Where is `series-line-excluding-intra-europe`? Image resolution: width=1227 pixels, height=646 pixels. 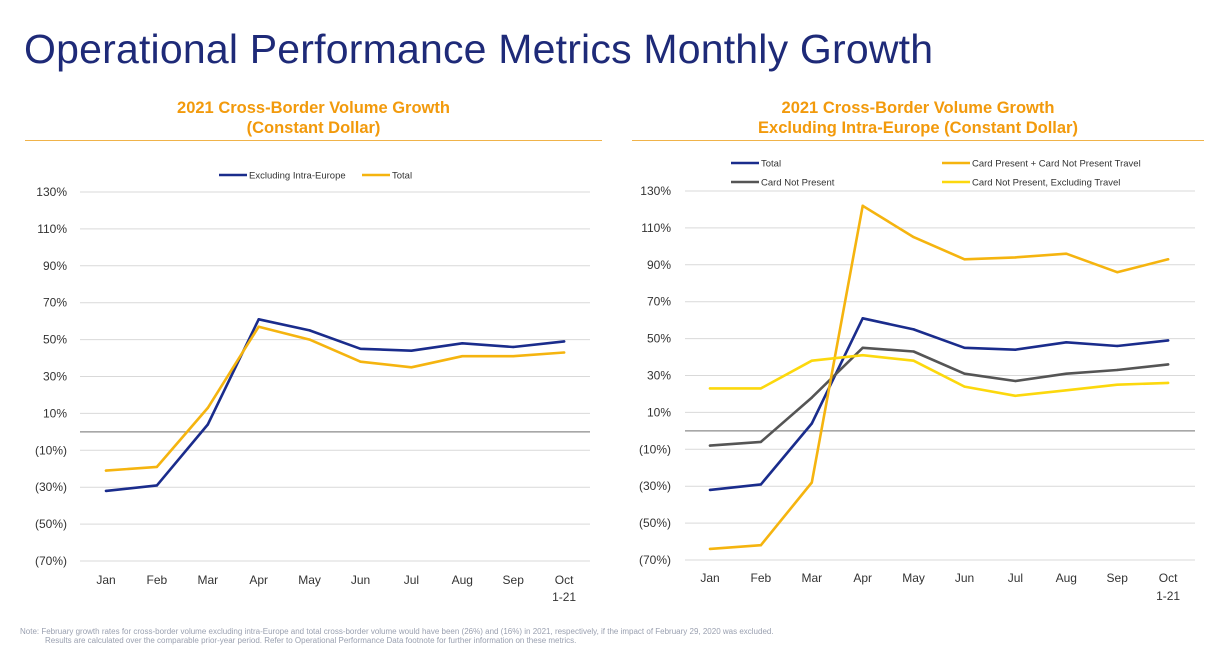 series-line-excluding-intra-europe is located at coordinates (335, 405).